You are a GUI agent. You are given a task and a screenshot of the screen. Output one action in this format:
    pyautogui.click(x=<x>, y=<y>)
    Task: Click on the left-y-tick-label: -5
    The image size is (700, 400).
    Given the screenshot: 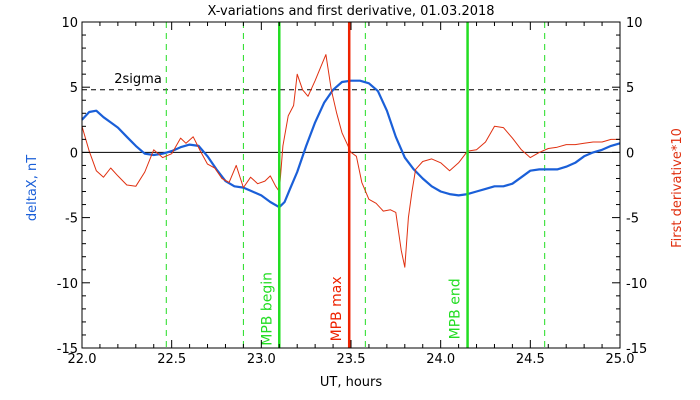 What is the action you would take?
    pyautogui.click(x=71, y=219)
    